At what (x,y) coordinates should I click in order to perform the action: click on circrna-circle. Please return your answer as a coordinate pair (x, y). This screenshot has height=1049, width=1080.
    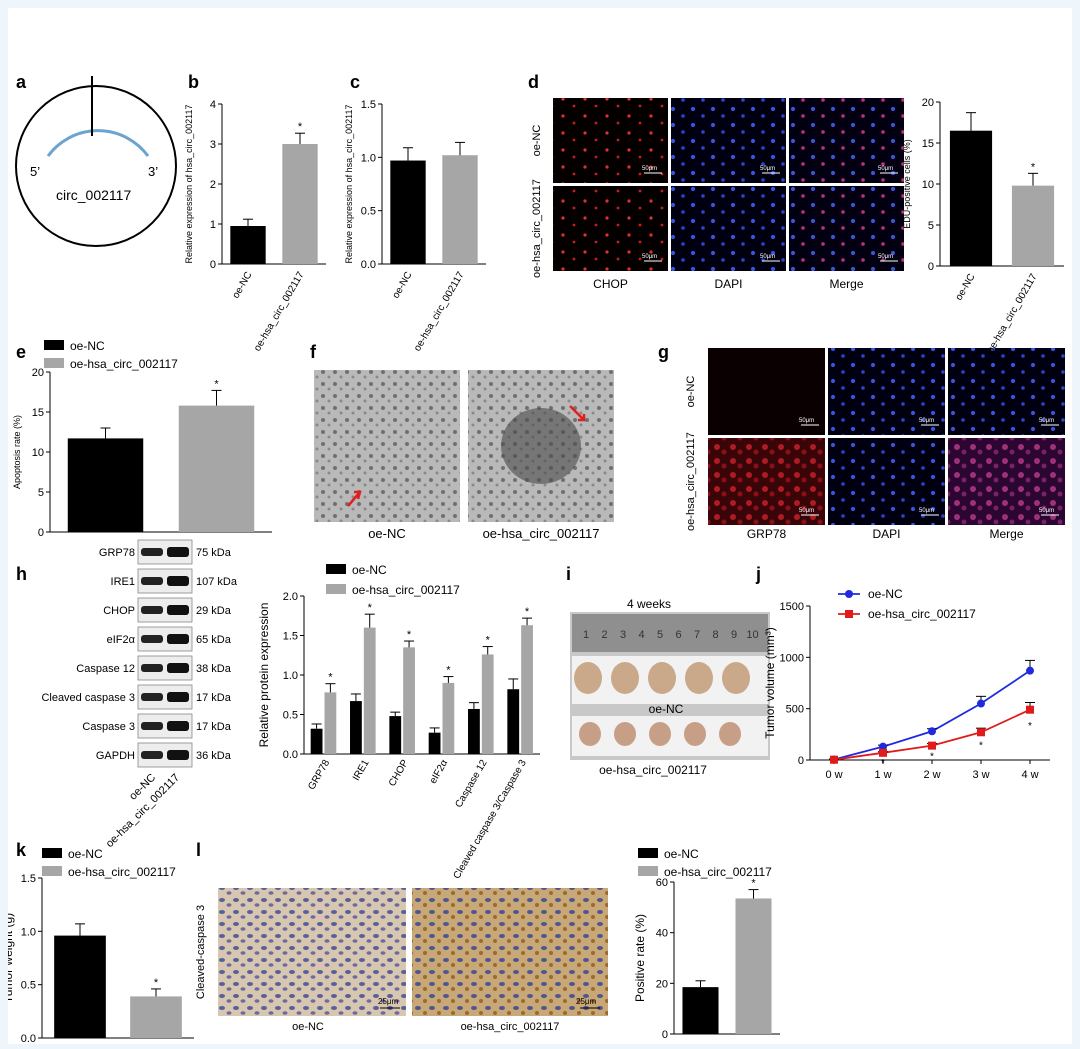
    Looking at the image, I should click on (96, 166).